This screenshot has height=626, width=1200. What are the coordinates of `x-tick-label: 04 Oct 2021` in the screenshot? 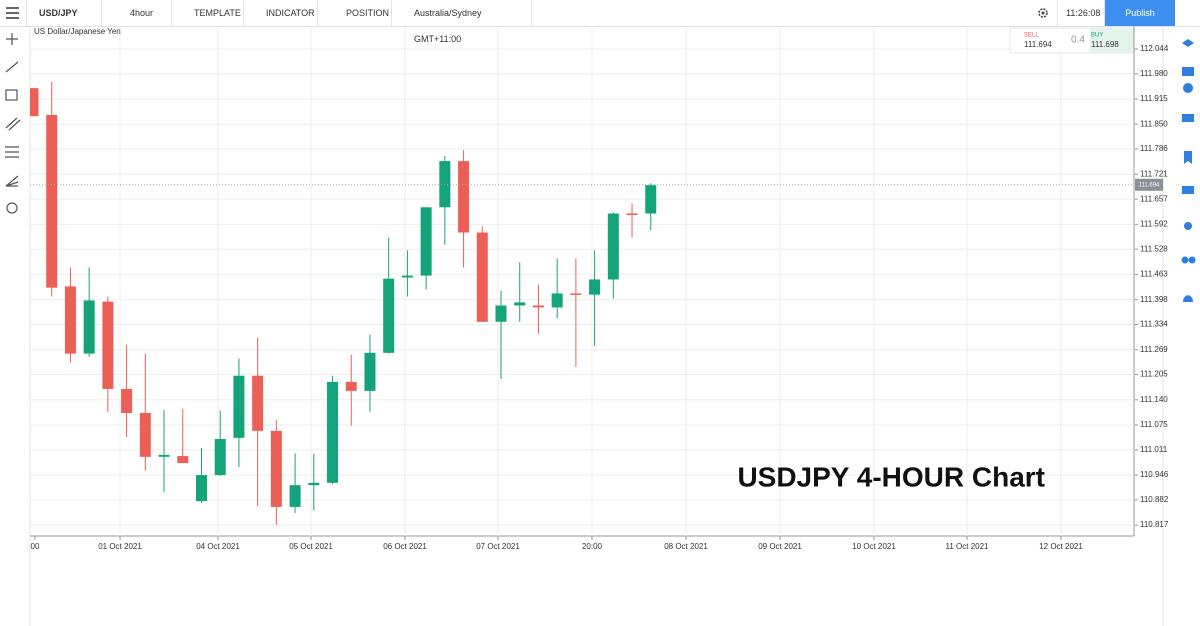 It's located at (218, 546).